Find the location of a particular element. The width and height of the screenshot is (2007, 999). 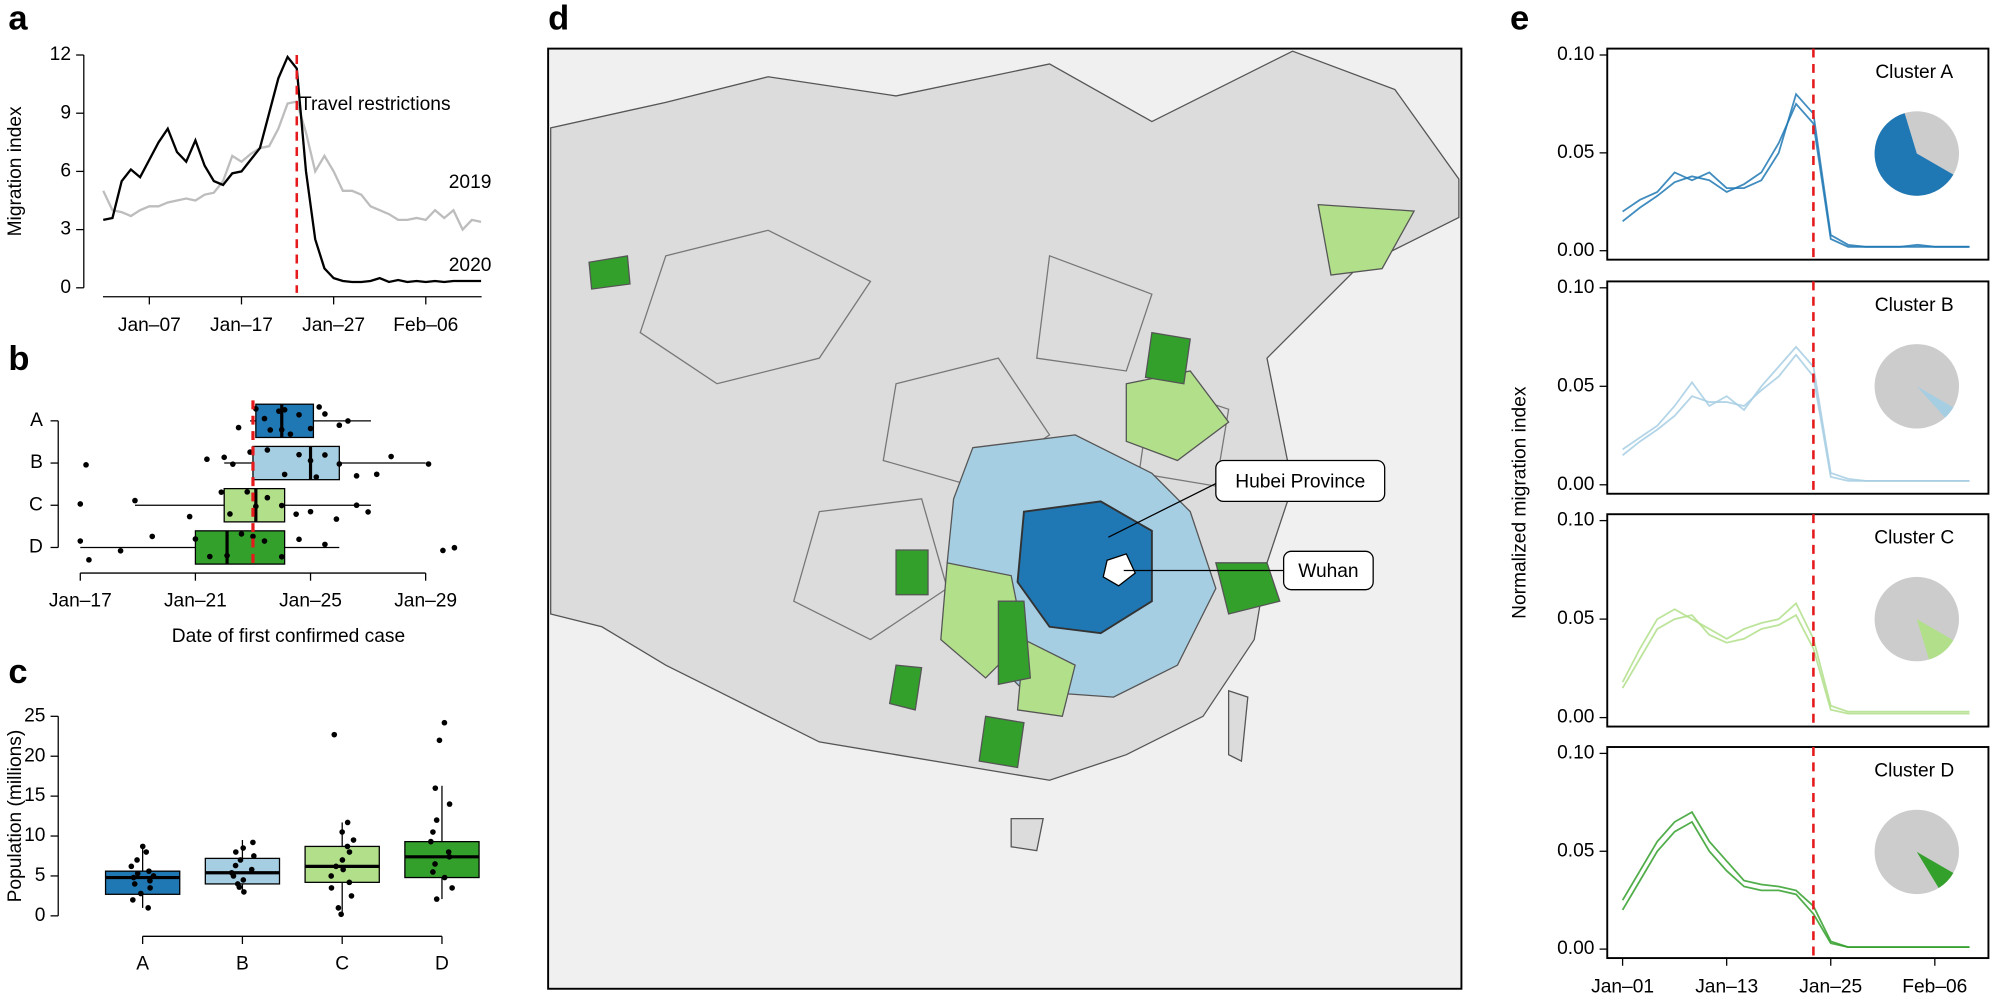

y-tick-label: 3 is located at coordinates (65, 229).